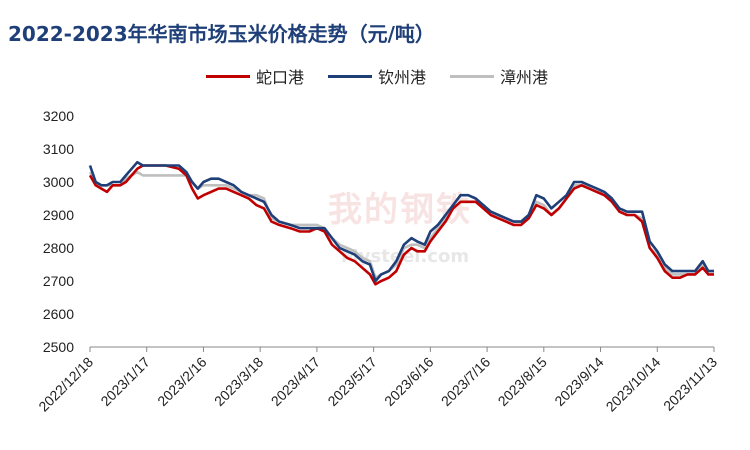  Describe the element at coordinates (405, 256) in the screenshot. I see `watermark-logo-sub: Mysteel.com` at that location.